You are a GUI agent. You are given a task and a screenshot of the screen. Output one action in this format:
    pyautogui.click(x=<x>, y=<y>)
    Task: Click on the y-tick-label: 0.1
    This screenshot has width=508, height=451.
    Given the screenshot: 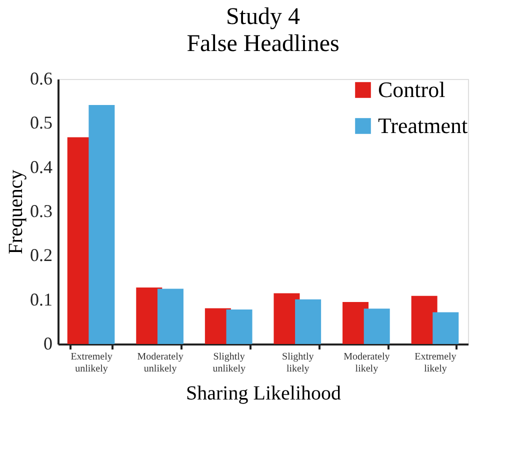 What is the action you would take?
    pyautogui.click(x=41, y=299)
    